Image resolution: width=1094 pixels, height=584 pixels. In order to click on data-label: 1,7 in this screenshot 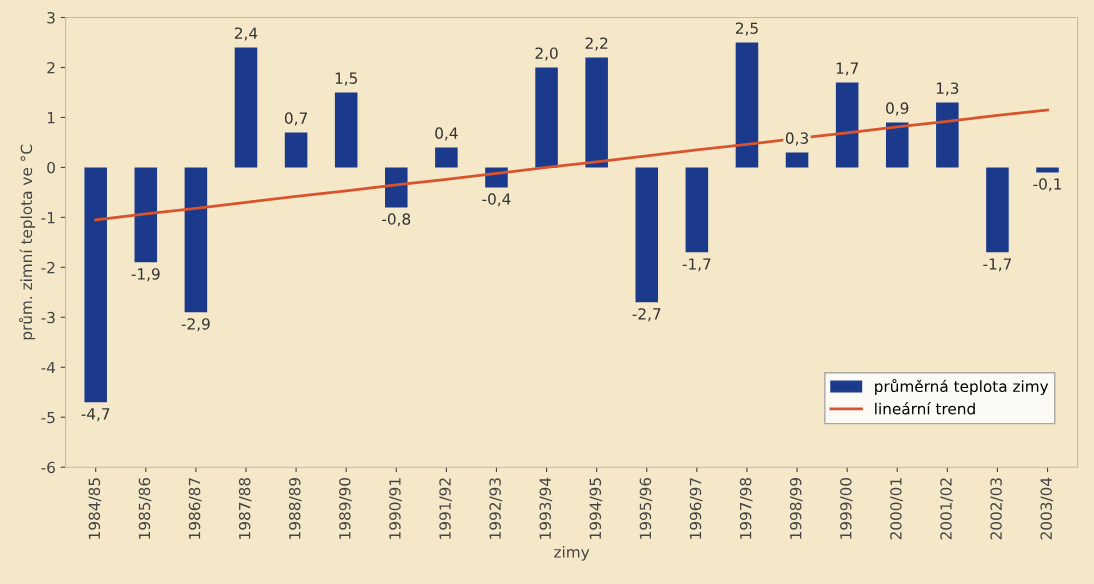, I will do `click(847, 69)`.